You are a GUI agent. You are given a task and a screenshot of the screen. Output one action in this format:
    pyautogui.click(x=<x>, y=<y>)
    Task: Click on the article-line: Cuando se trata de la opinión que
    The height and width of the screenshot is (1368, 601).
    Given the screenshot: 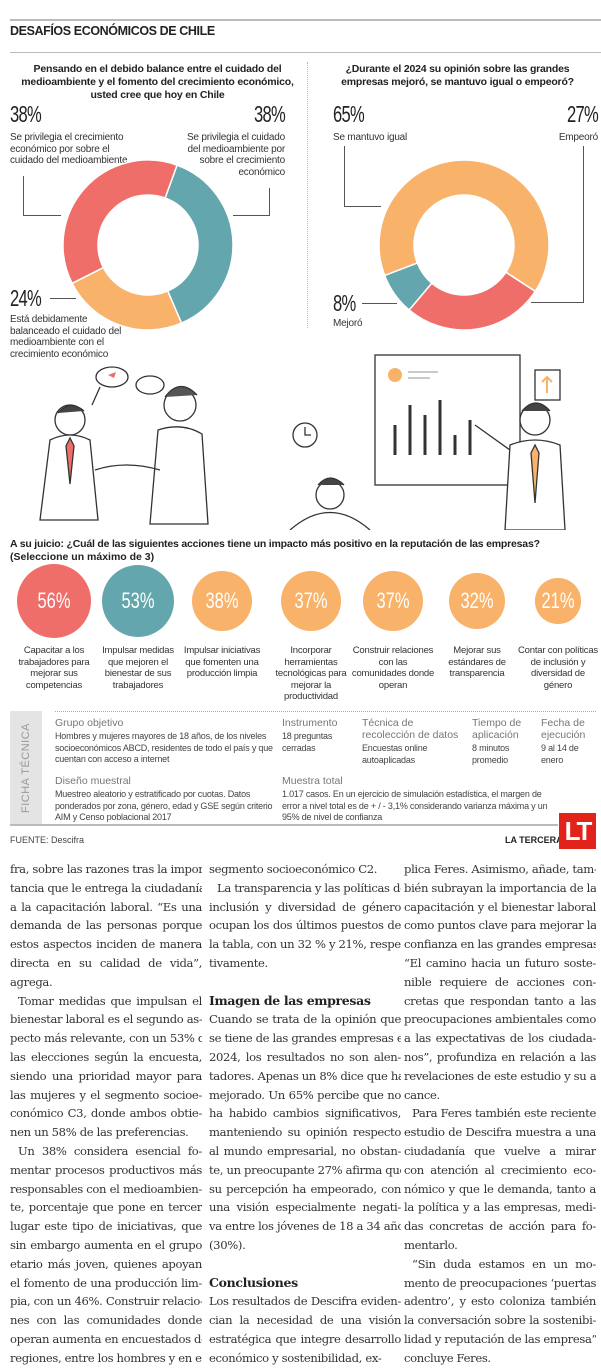 What is the action you would take?
    pyautogui.click(x=305, y=1019)
    